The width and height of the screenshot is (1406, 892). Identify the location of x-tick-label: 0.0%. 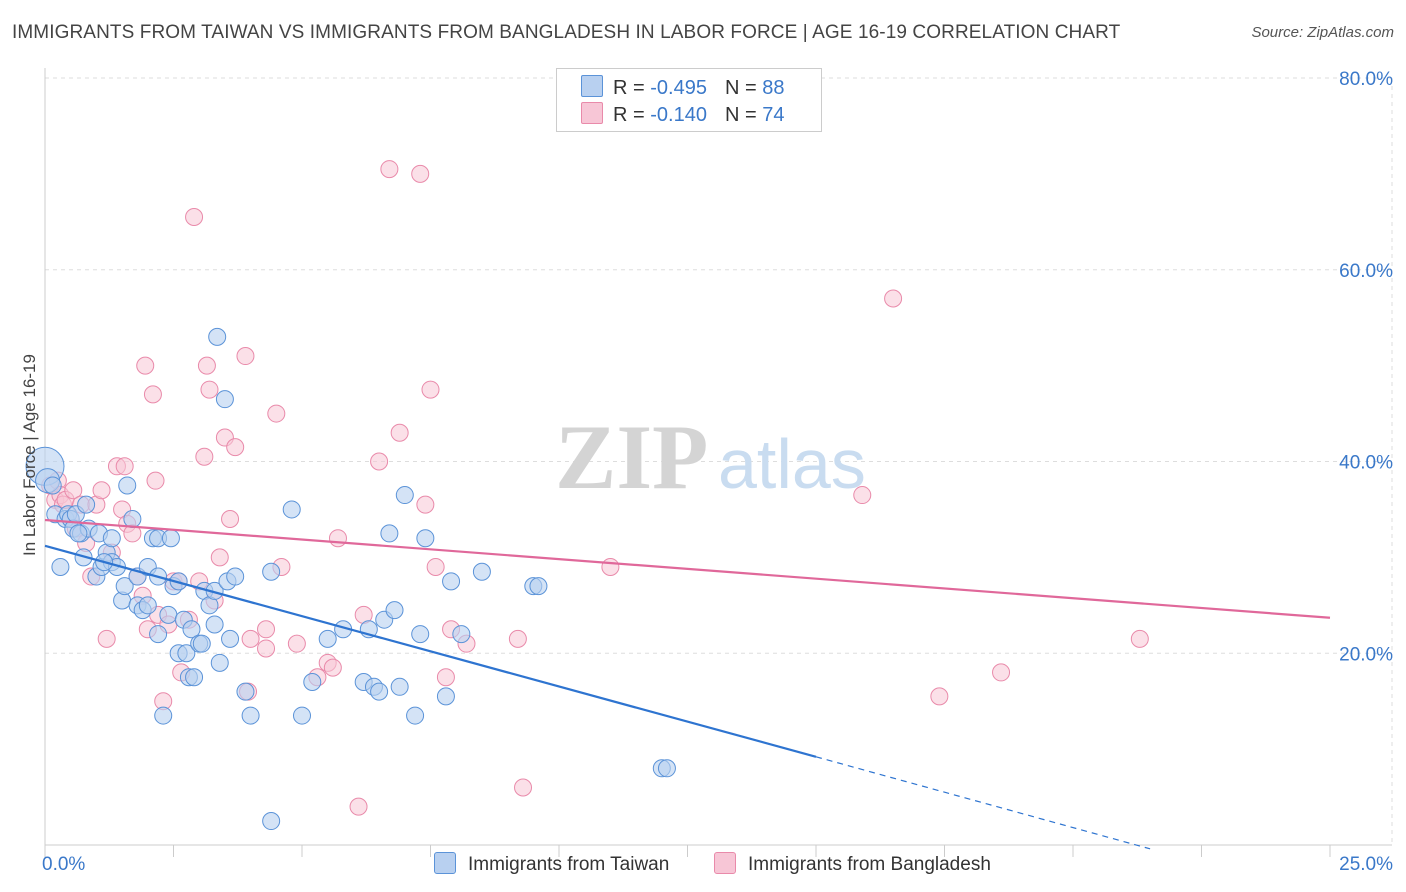
(63, 864).